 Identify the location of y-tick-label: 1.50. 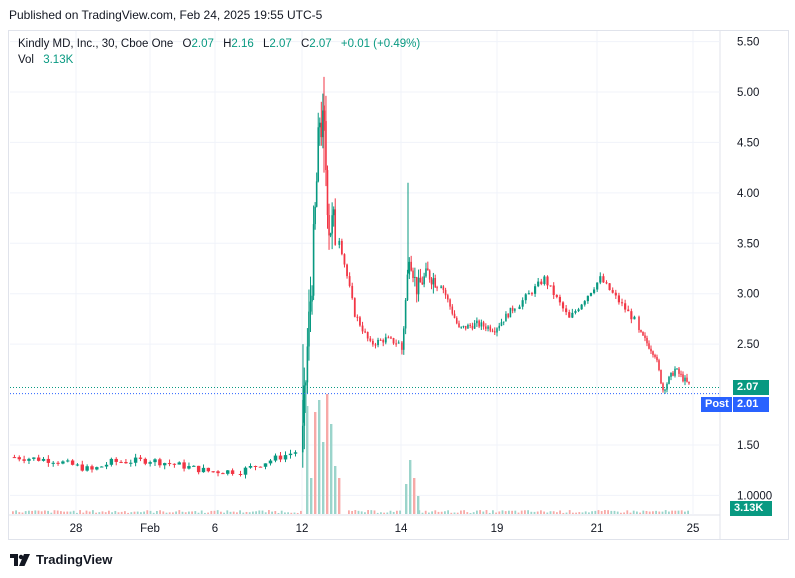
(748, 446).